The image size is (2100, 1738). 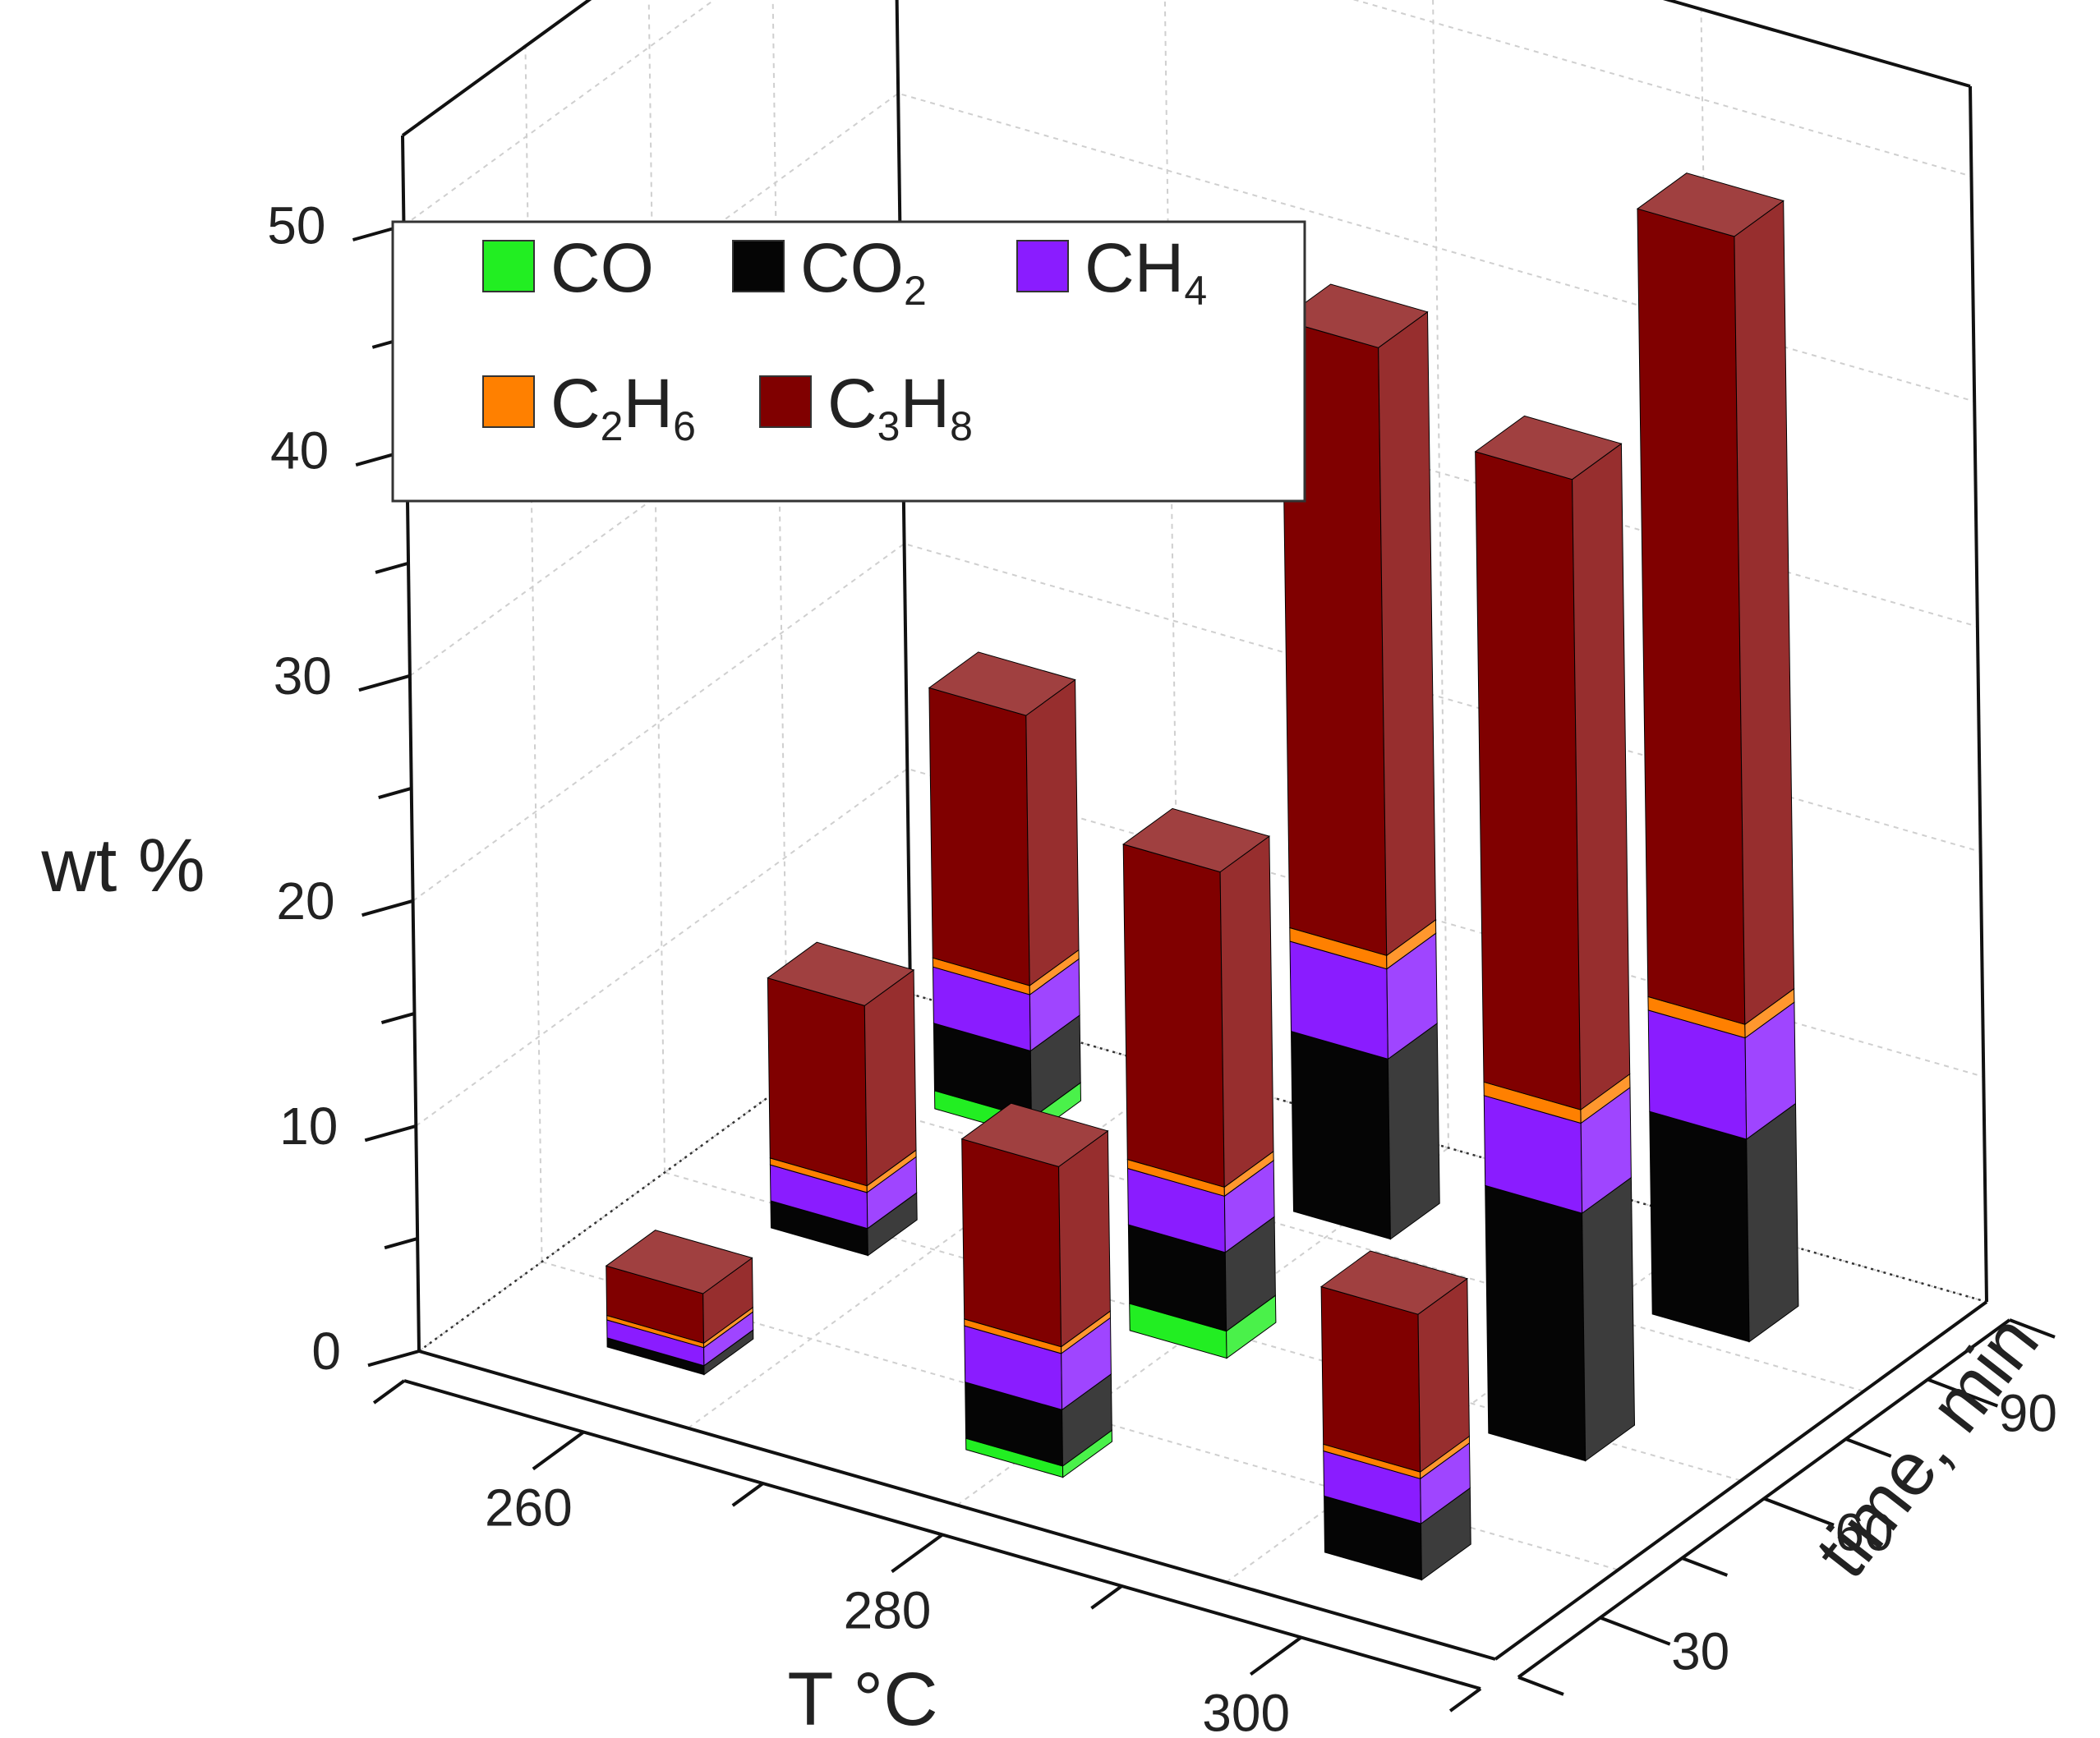 I want to click on chart-legend: CO CO2 CH4 C2H6 C3H8, so click(x=848, y=361).